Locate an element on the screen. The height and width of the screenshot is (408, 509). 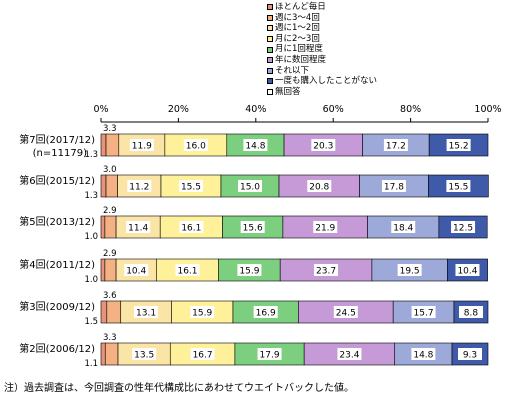
data-label: 3.6 is located at coordinates (110, 296).